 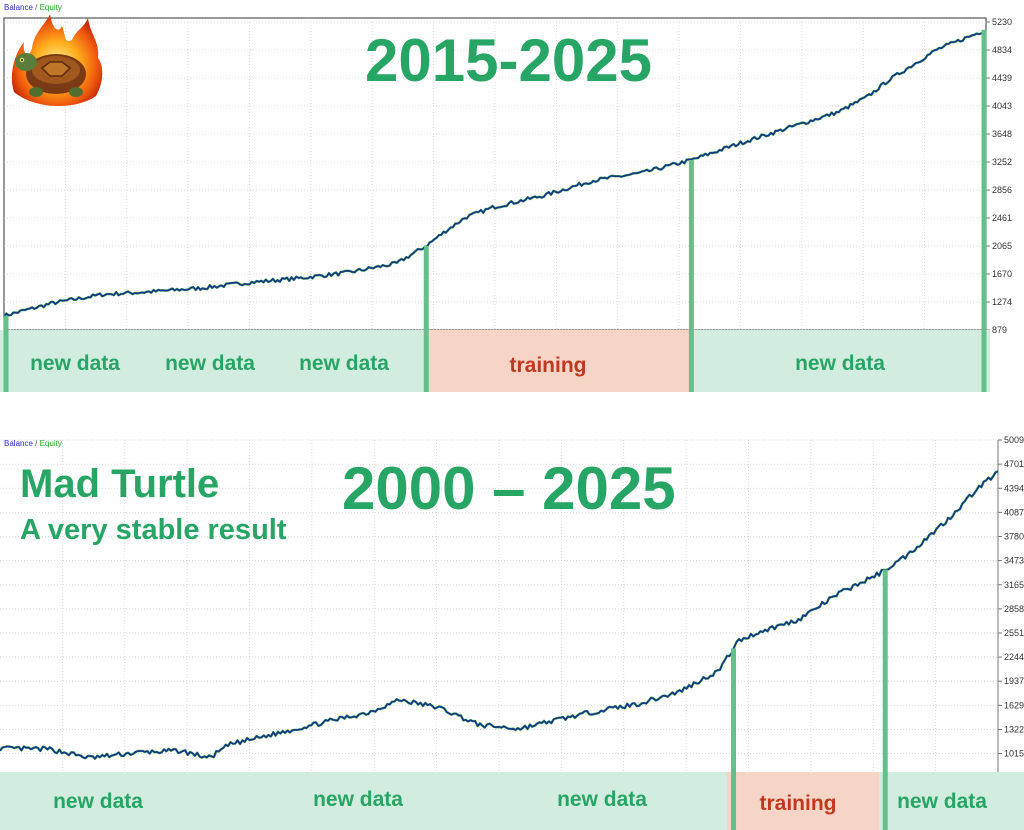 What do you see at coordinates (1014, 440) in the screenshot?
I see `y-tick-label: 5009` at bounding box center [1014, 440].